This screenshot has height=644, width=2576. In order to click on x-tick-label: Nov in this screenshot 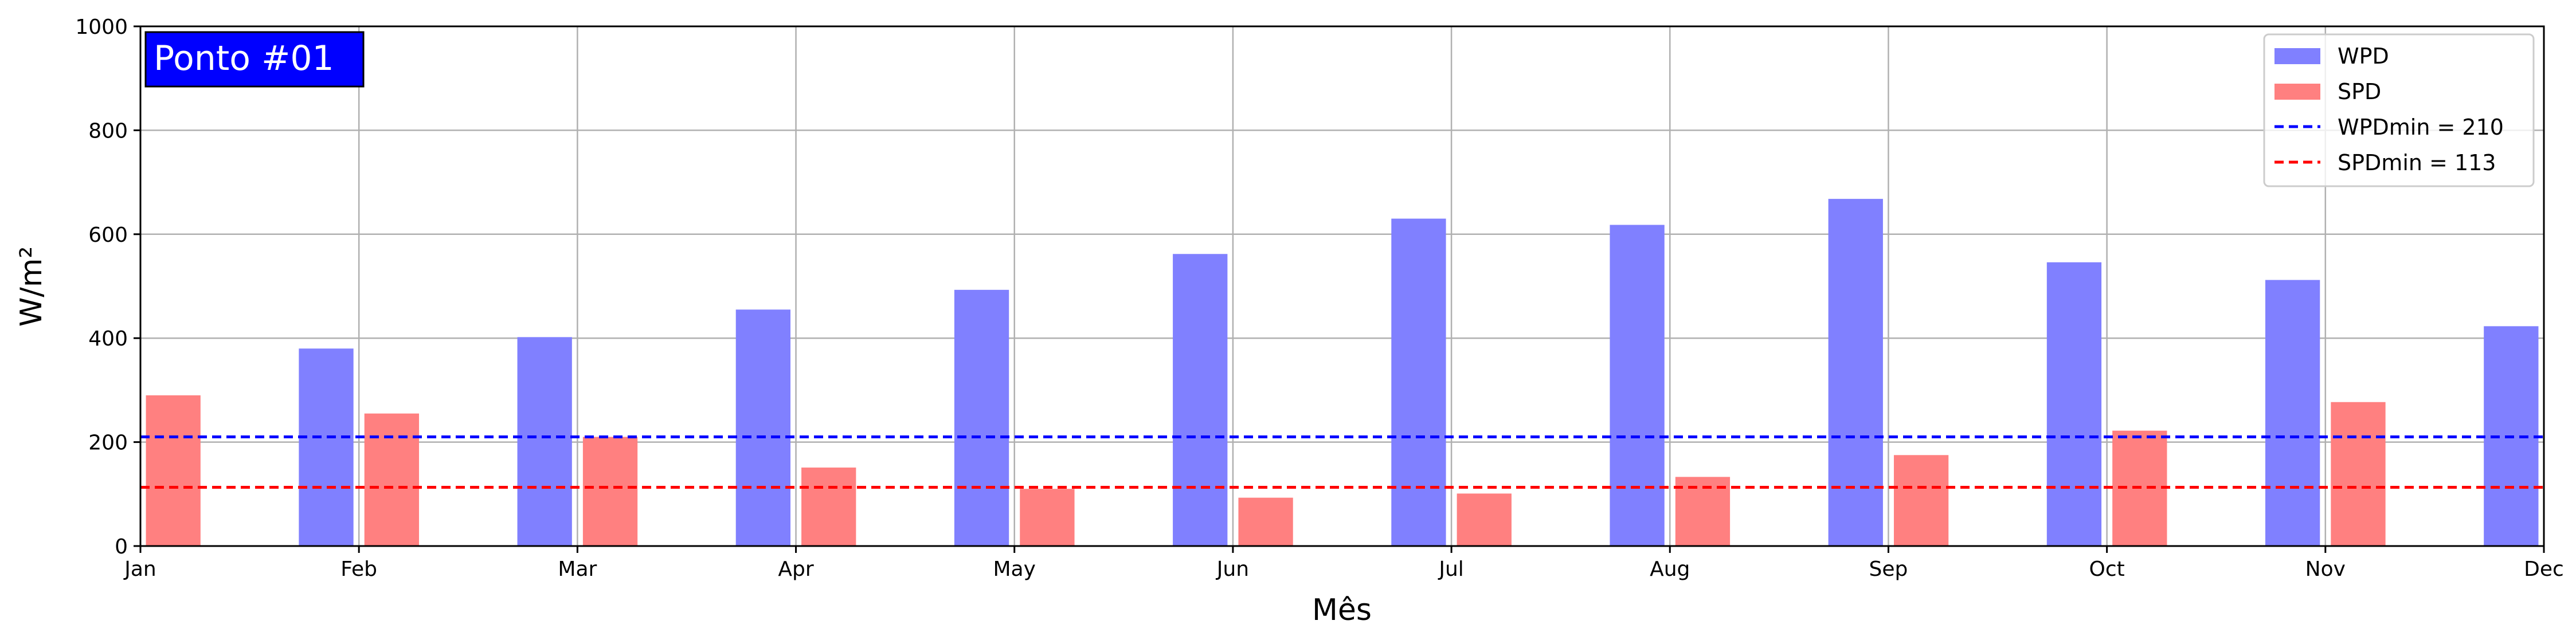, I will do `click(2325, 569)`.